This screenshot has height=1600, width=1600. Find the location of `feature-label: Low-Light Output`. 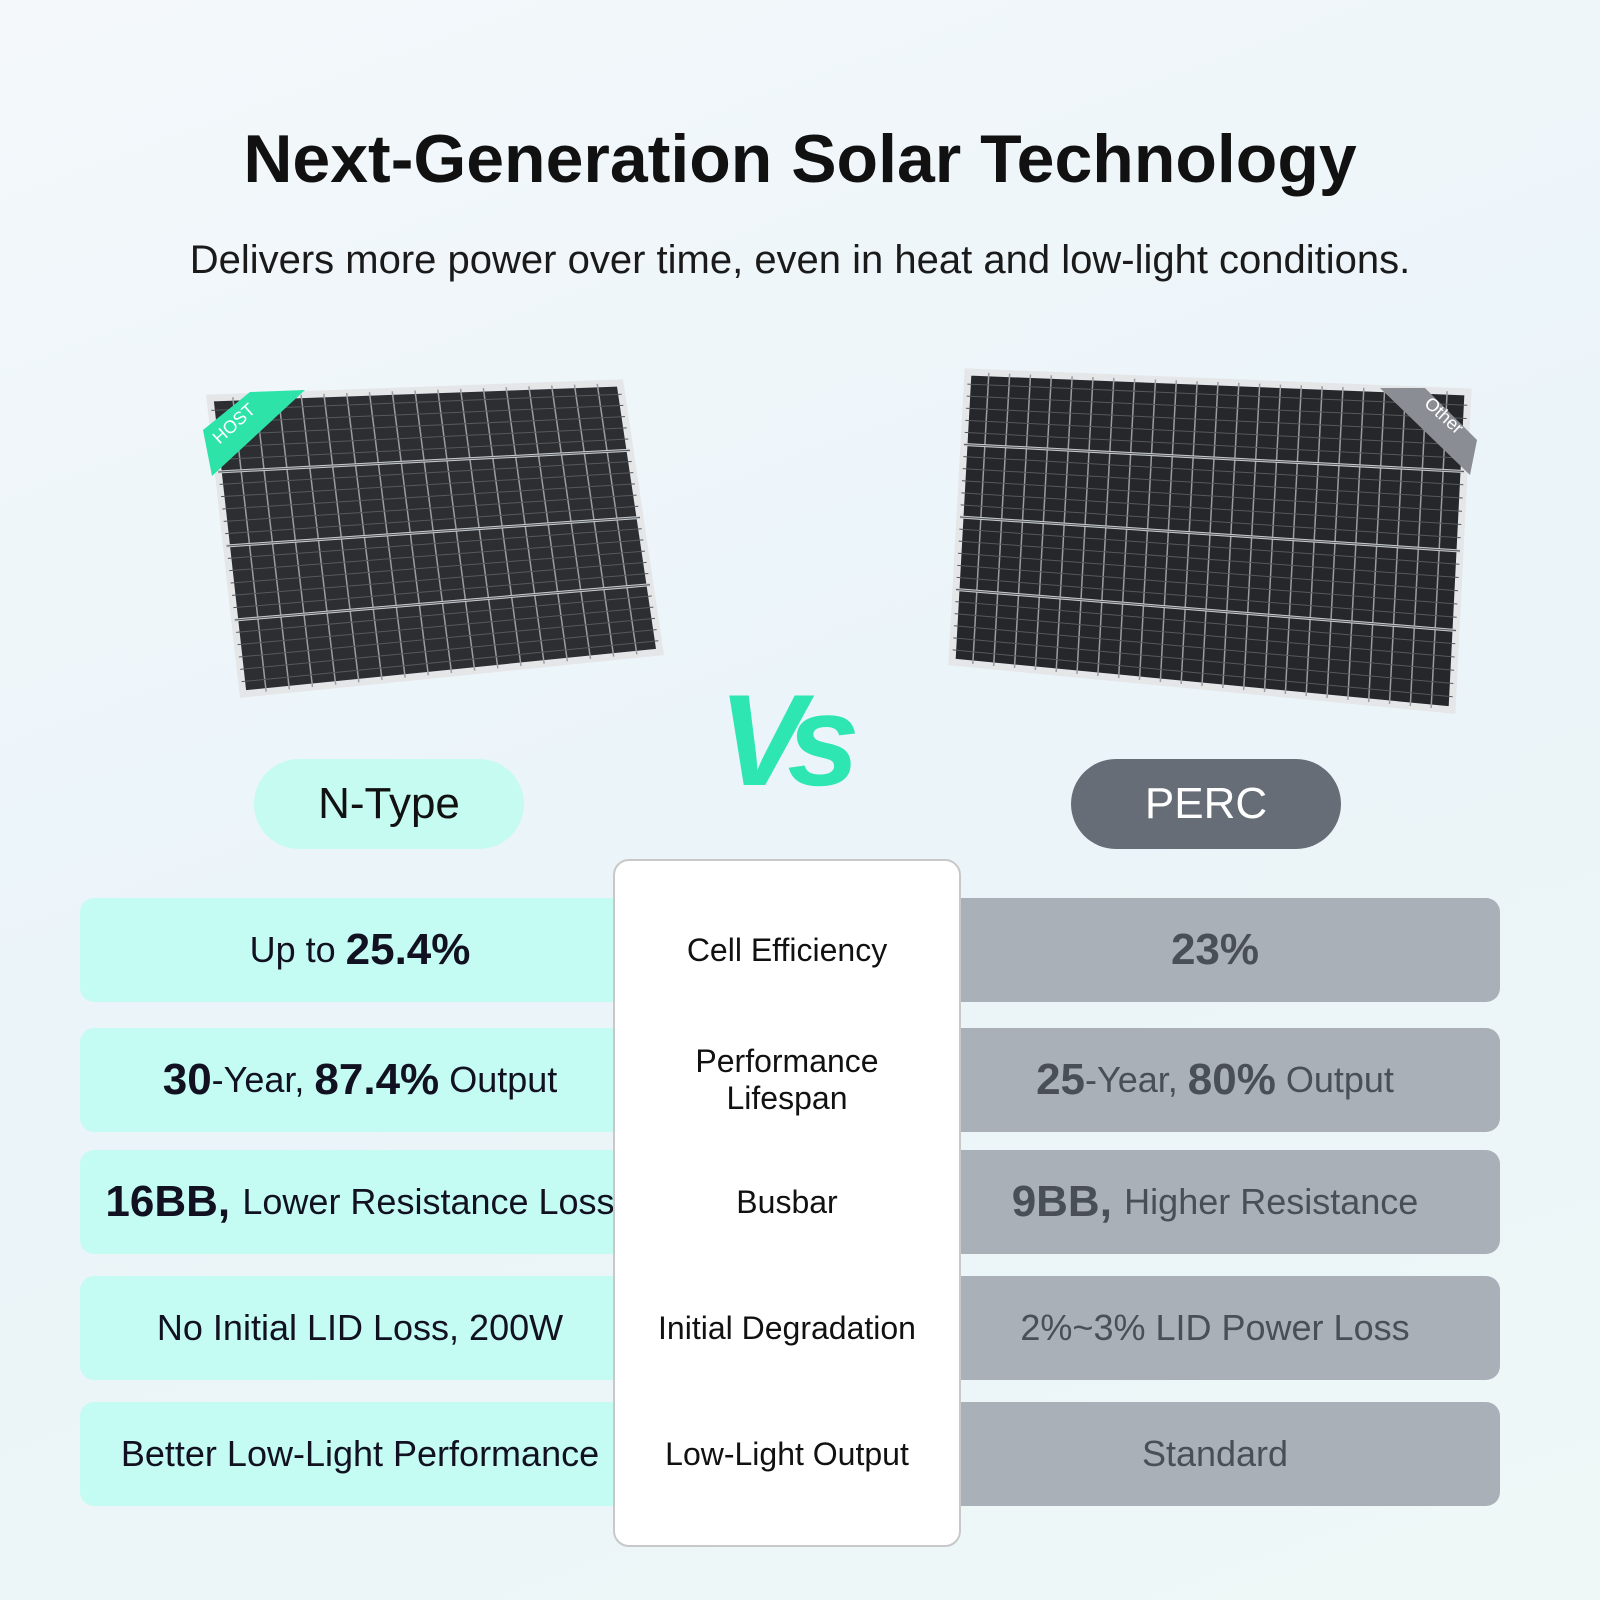

feature-label: Low-Light Output is located at coordinates (787, 1453).